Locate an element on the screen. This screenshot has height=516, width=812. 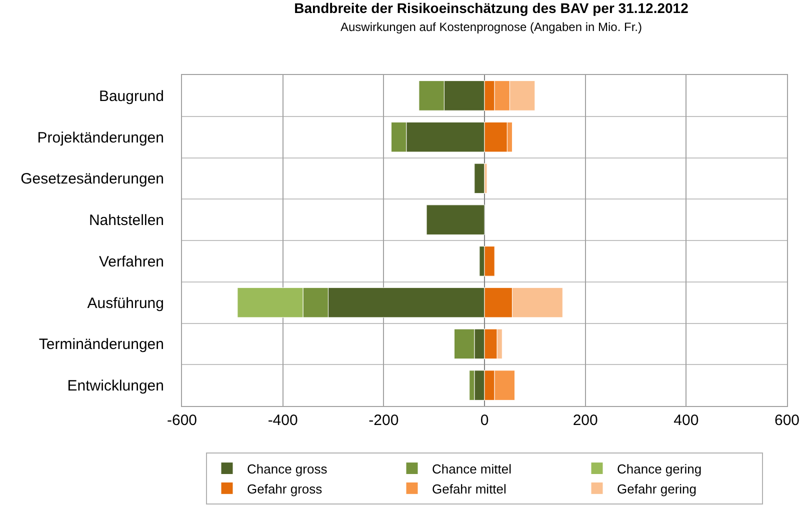
y-tick-label: Nahtstellen is located at coordinates (126, 221).